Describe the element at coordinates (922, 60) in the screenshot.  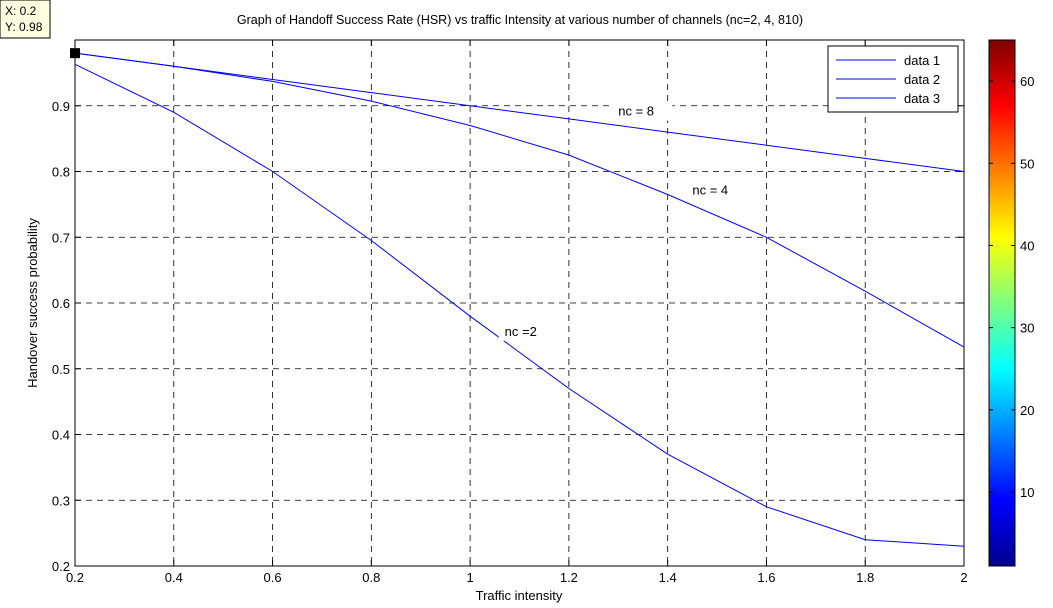
I see `legend-entry-1: data 1` at that location.